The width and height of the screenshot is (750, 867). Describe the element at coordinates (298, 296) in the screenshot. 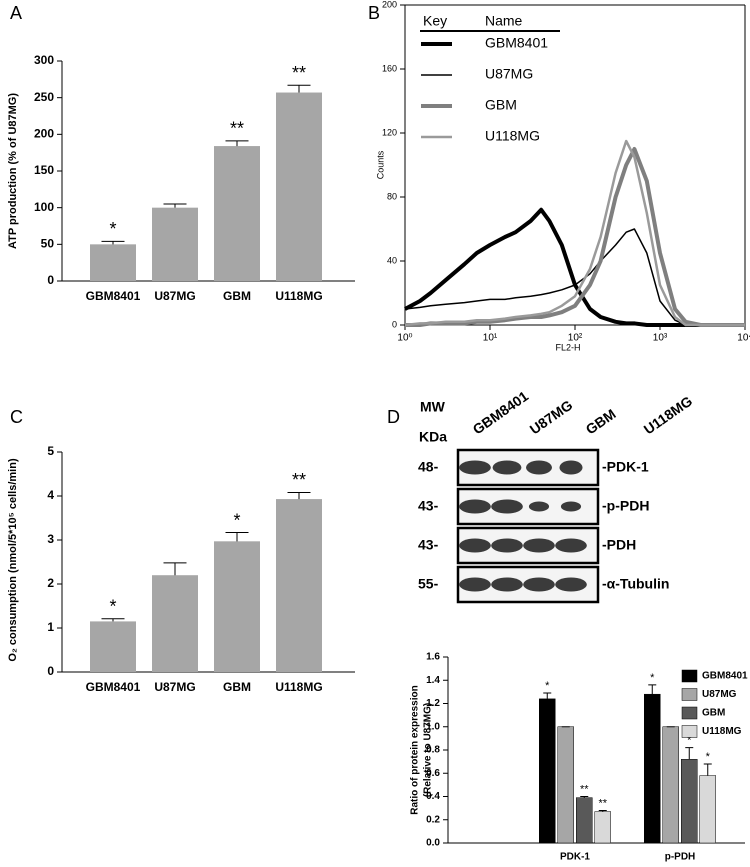

I see `x-tick-label: U118MG` at that location.